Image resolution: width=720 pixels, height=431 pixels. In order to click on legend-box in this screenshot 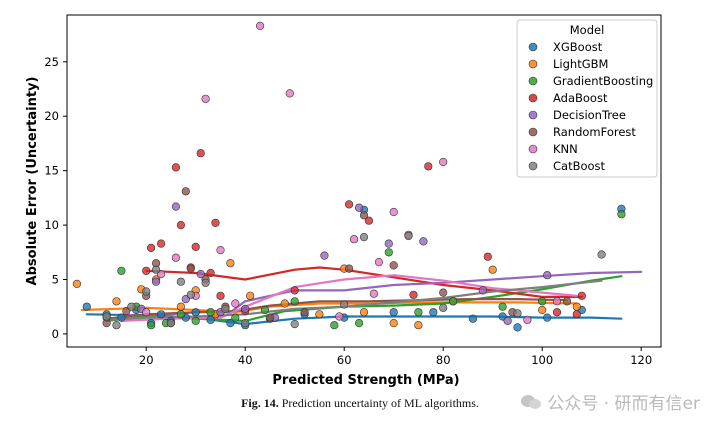, I will do `click(587, 98)`.